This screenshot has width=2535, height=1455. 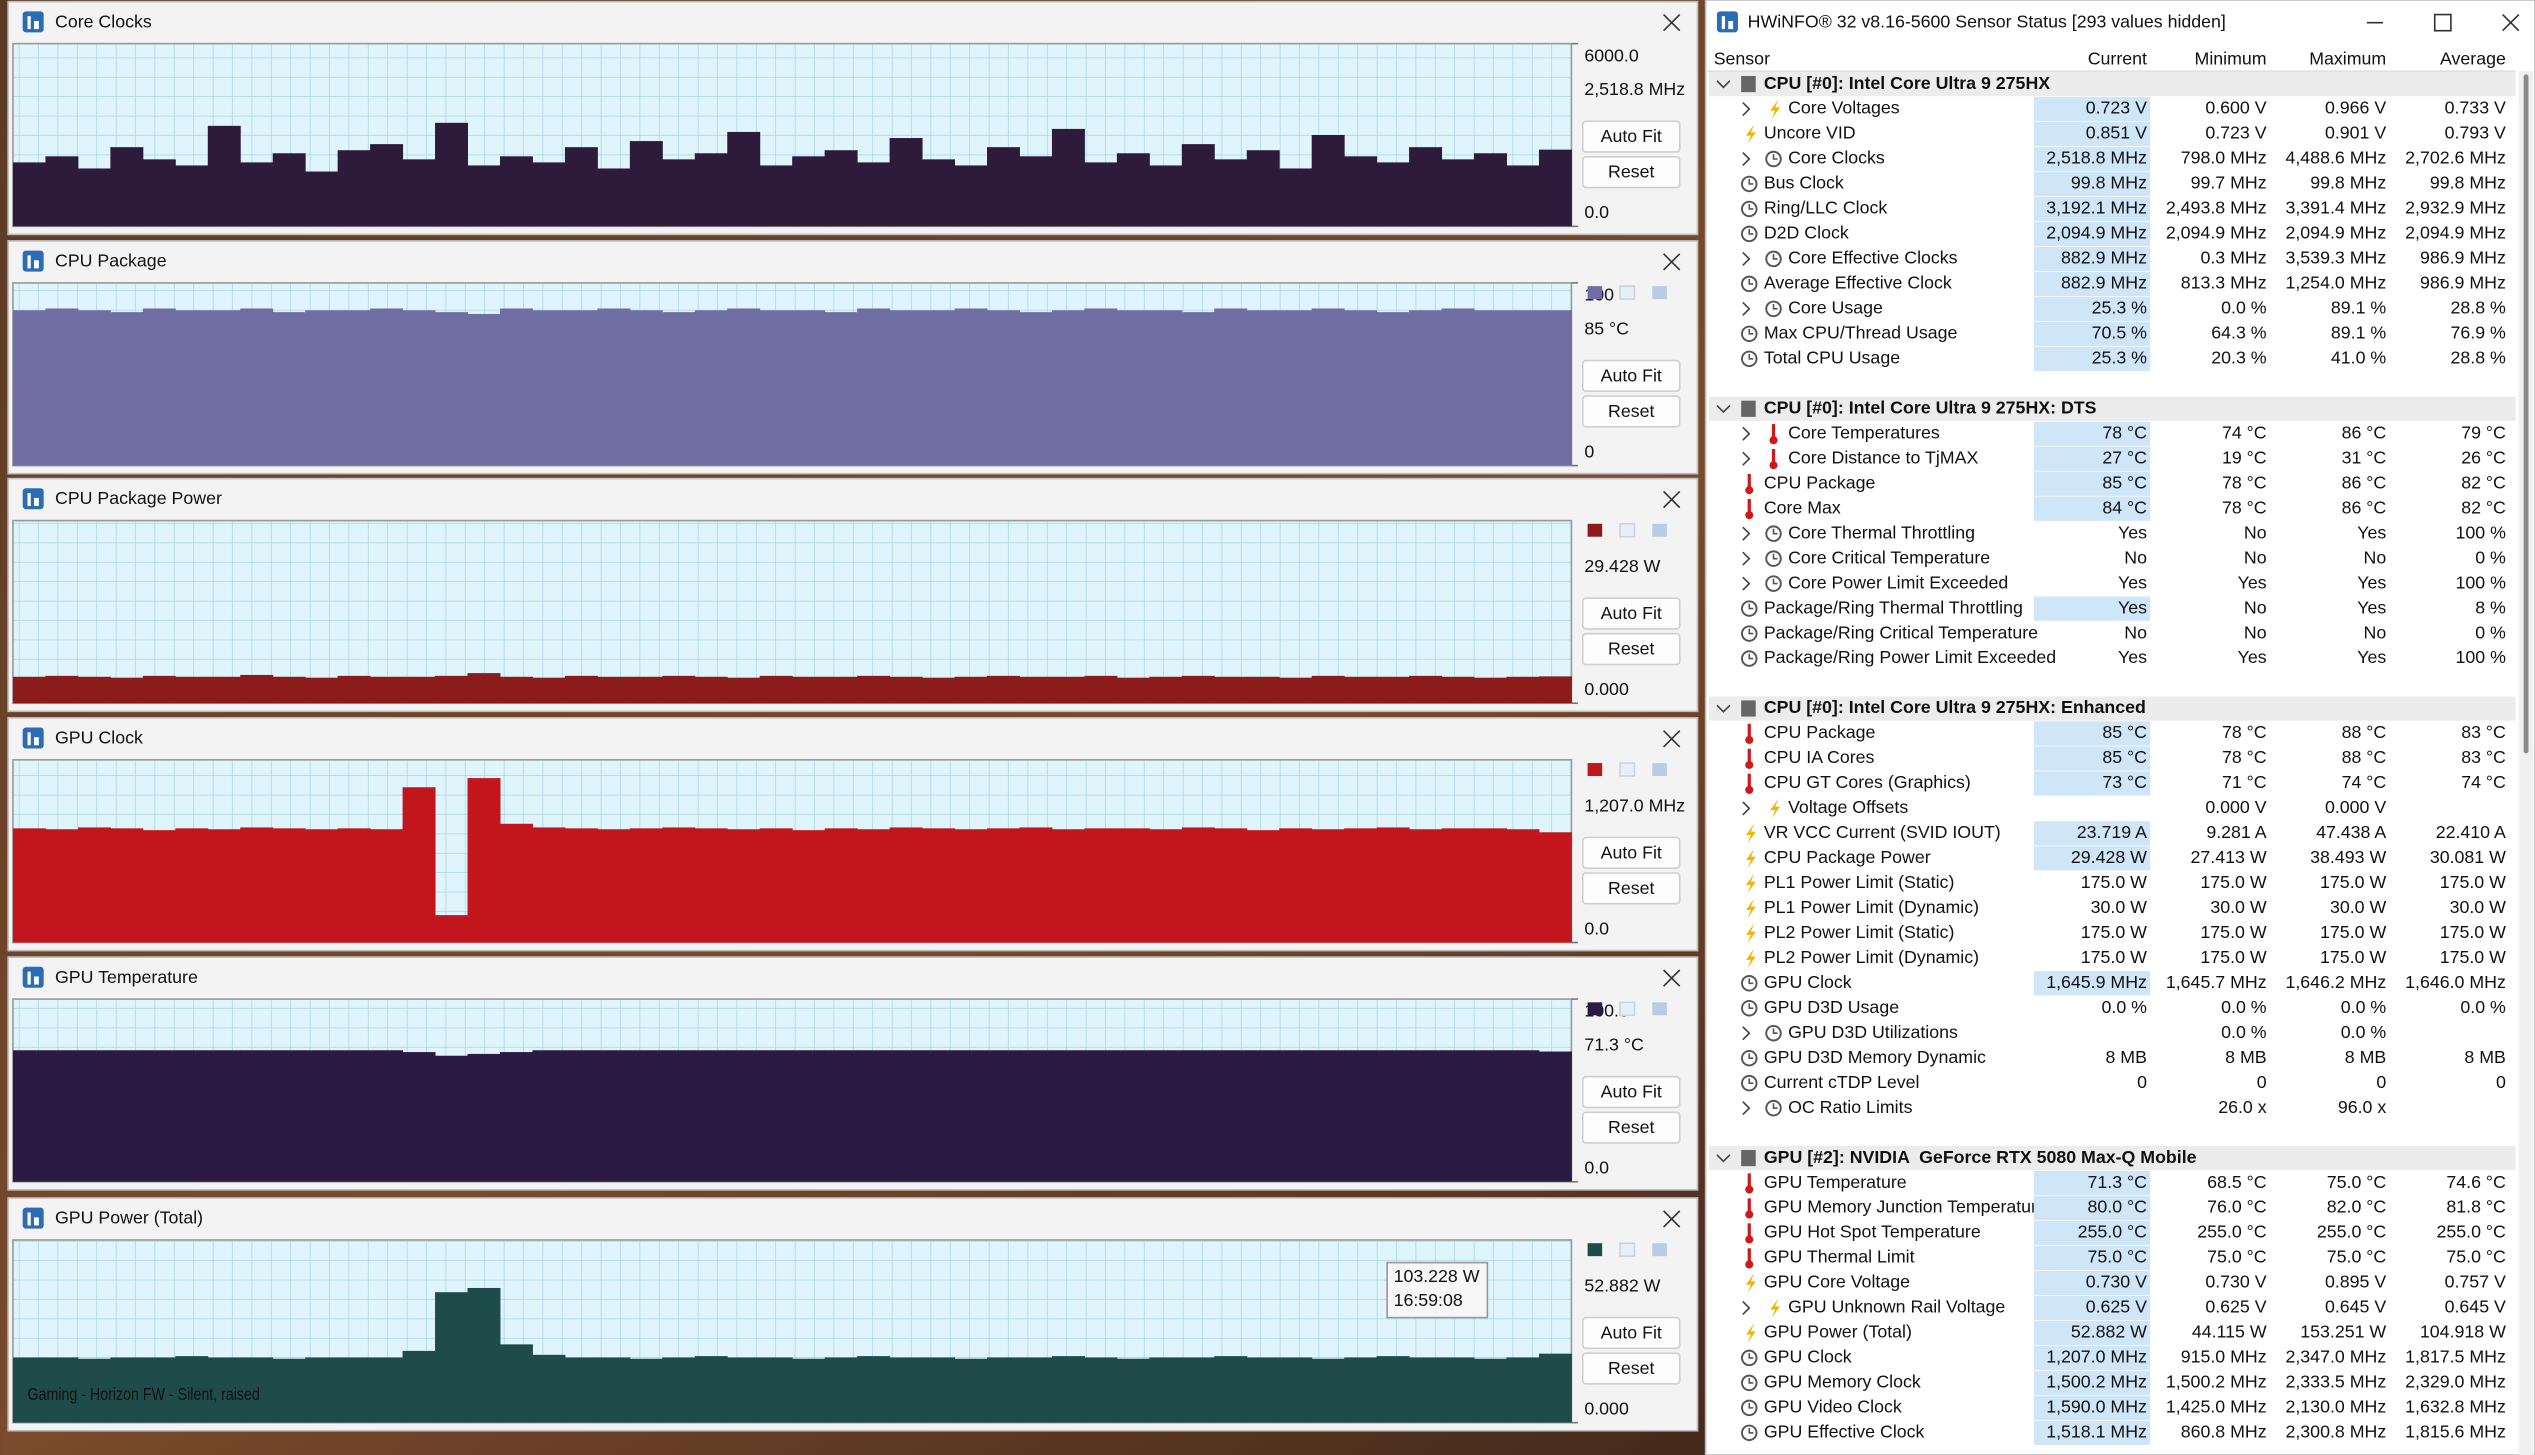 I want to click on sensor-value: 74 °C, so click(x=2364, y=782).